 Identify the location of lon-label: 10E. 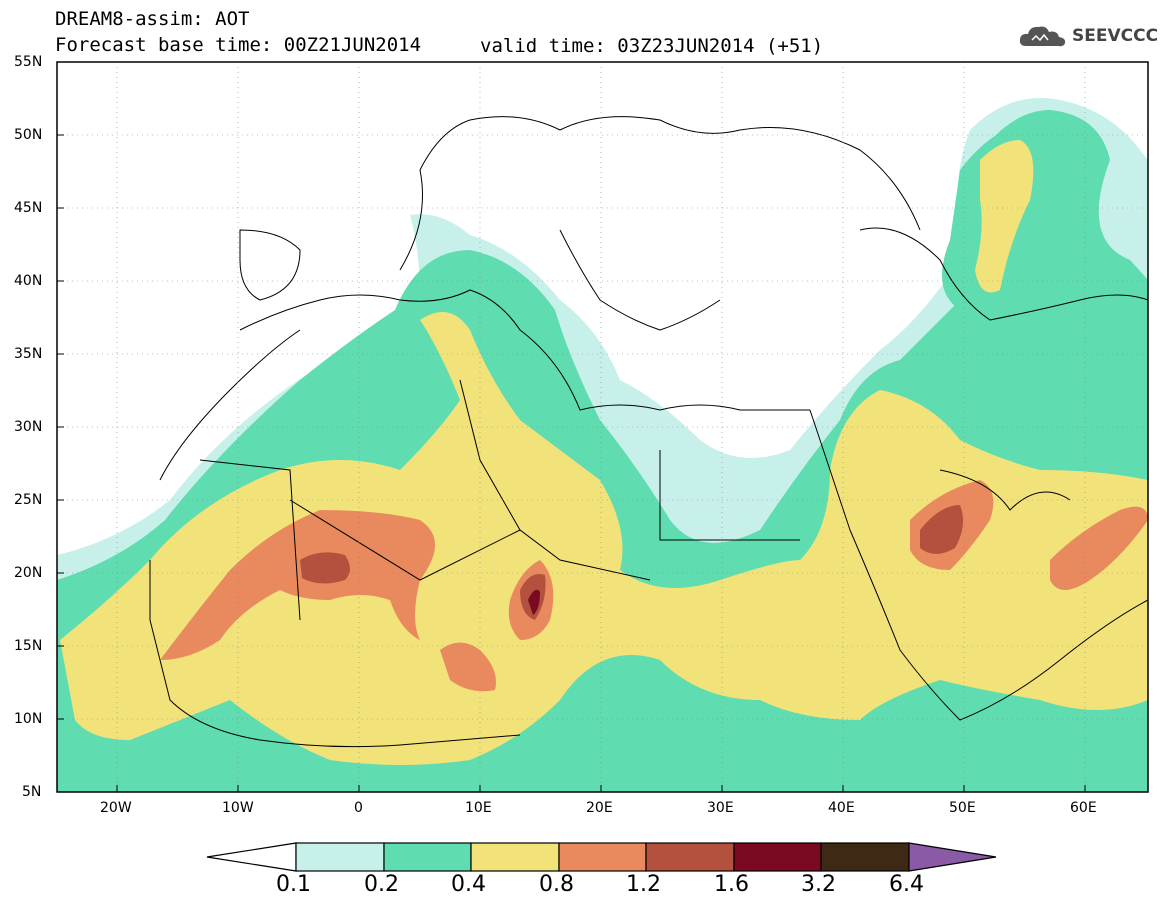
(478, 808).